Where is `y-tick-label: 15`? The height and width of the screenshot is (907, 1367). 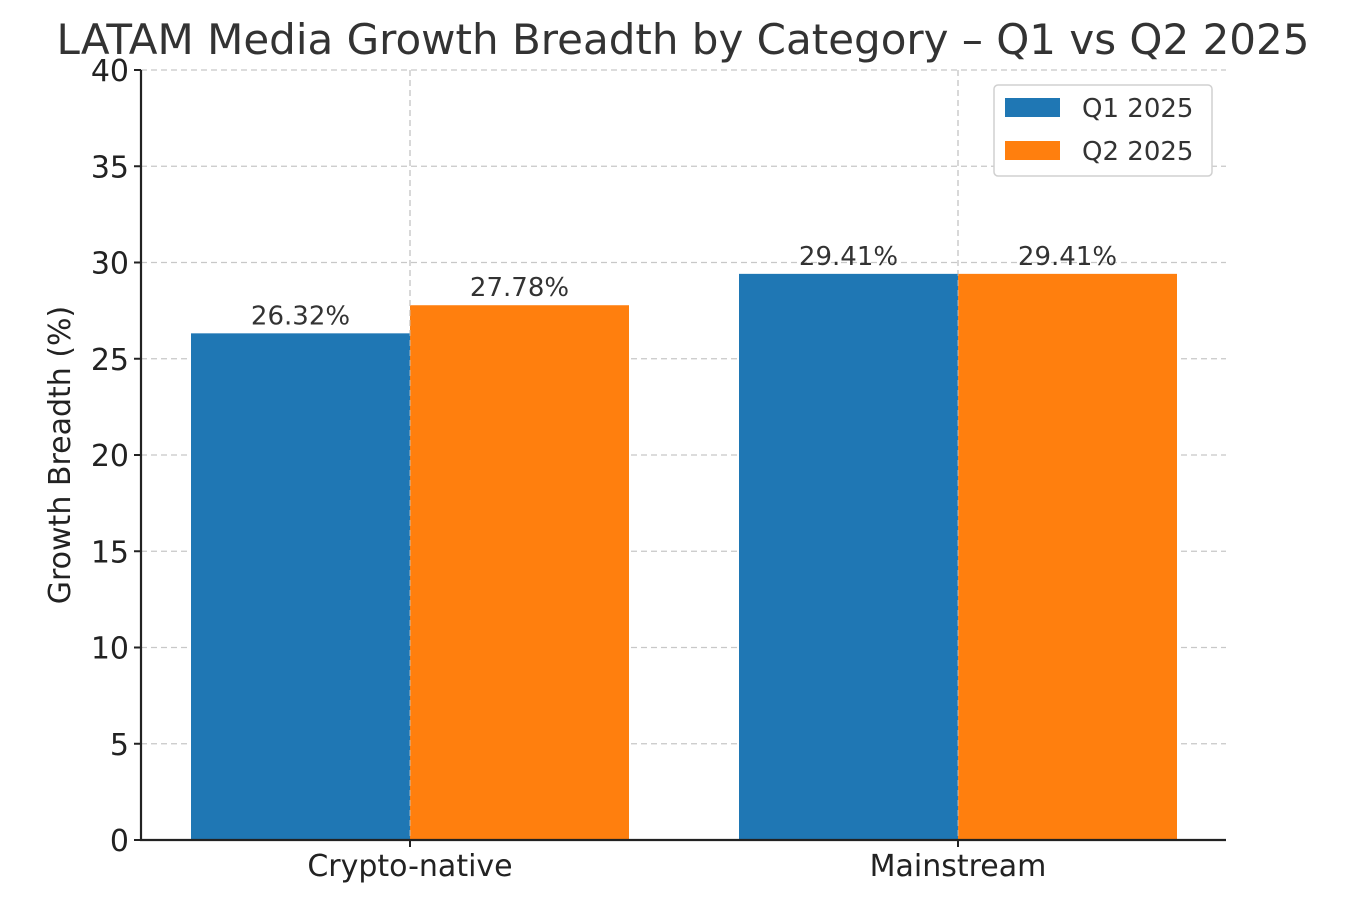 y-tick-label: 15 is located at coordinates (110, 552).